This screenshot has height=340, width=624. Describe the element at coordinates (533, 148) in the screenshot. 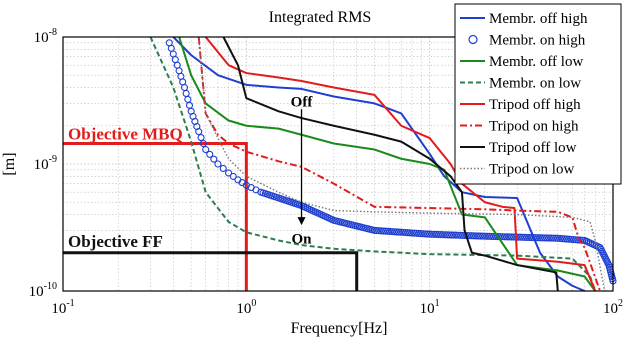

I see `legend-label-tripod-off-low: Tripod off low` at that location.